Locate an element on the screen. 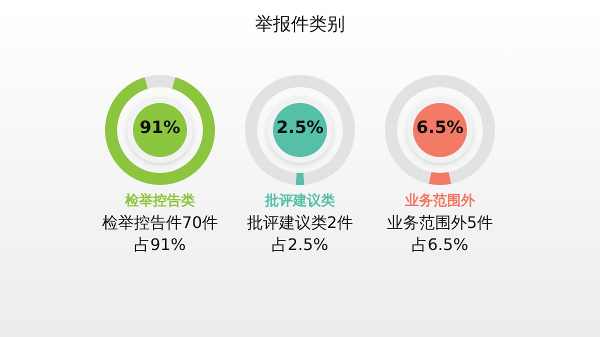 Image resolution: width=600 pixels, height=337 pixels. circle-badge: 91% is located at coordinates (160, 130).